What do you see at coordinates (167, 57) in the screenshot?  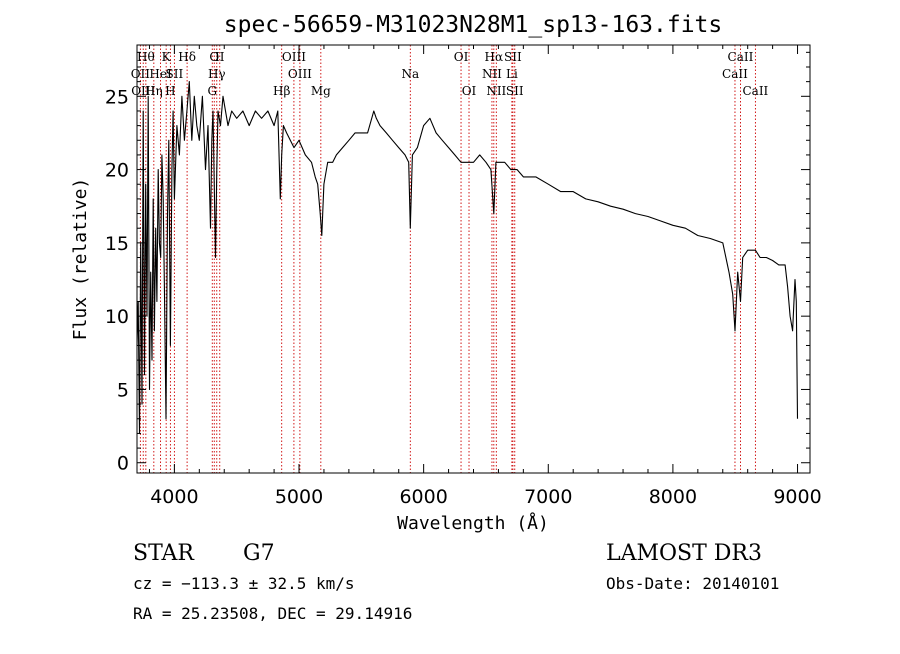 I see `line-marker-label-5: K` at bounding box center [167, 57].